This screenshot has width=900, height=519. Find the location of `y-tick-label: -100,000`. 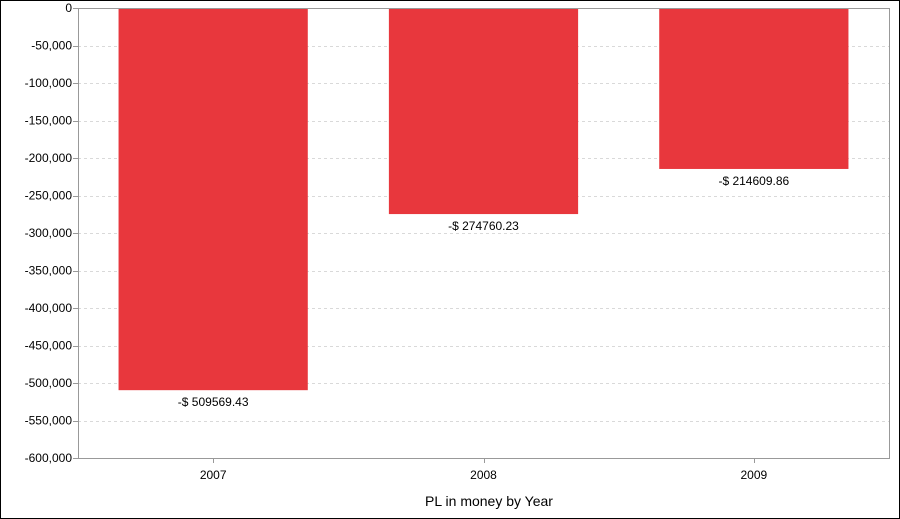

y-tick-label: -100,000 is located at coordinates (49, 83).